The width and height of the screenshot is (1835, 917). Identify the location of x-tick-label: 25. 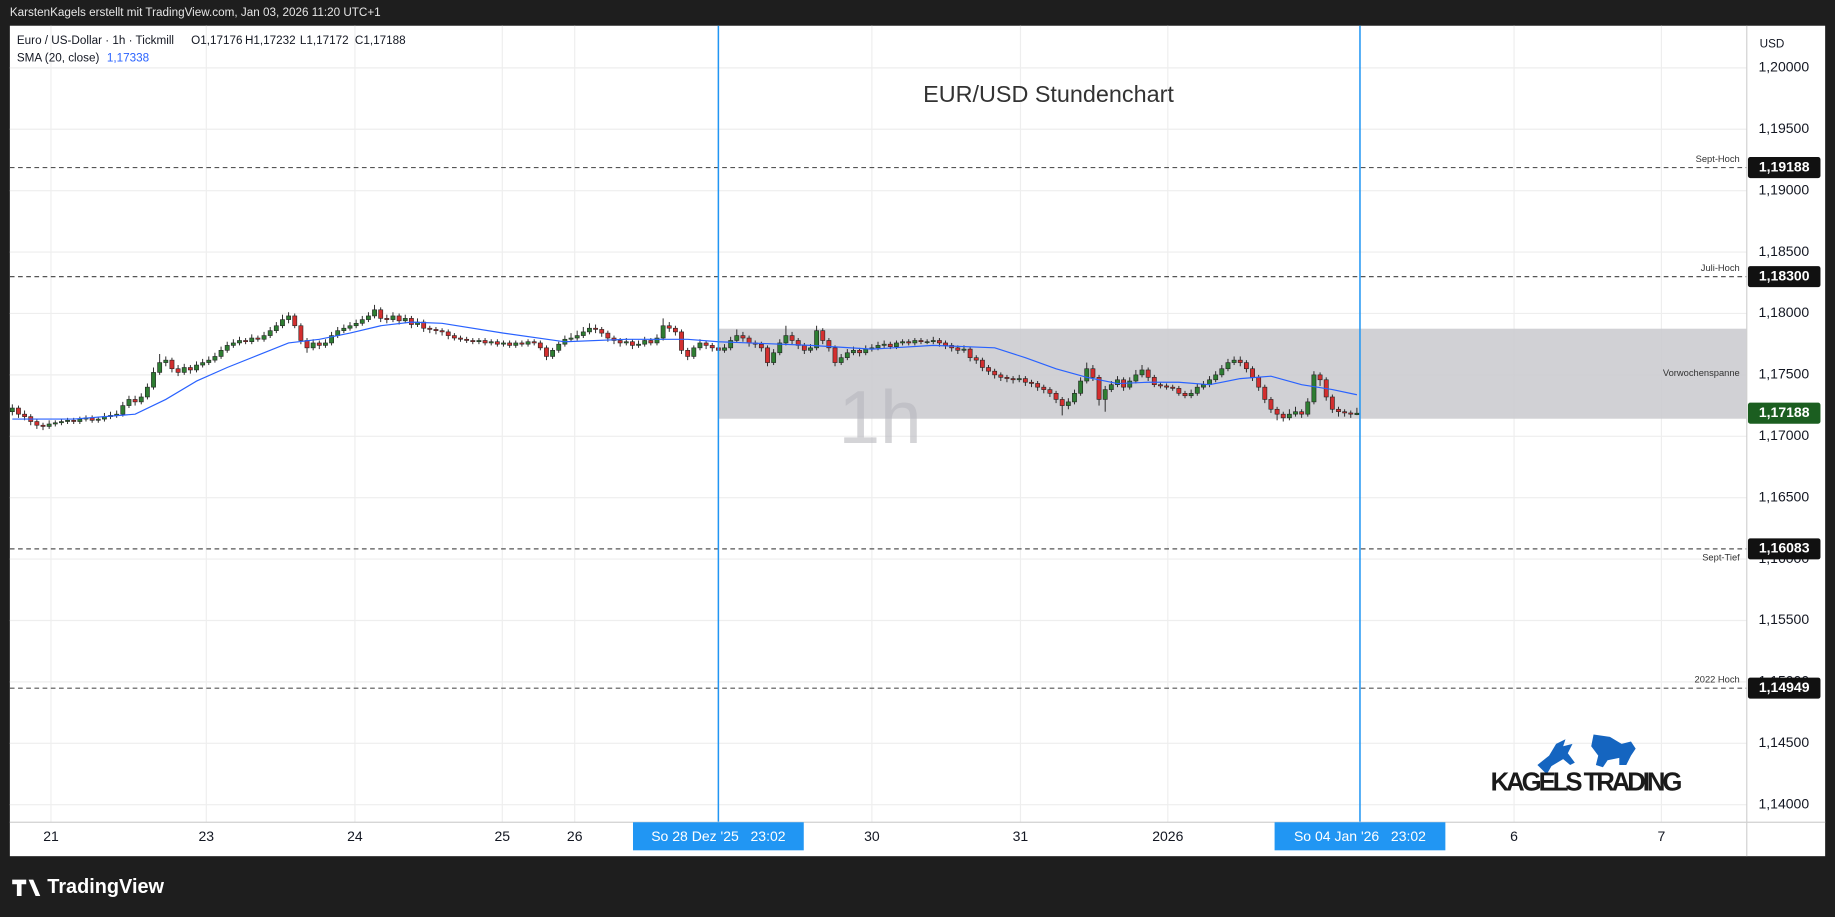
(502, 836).